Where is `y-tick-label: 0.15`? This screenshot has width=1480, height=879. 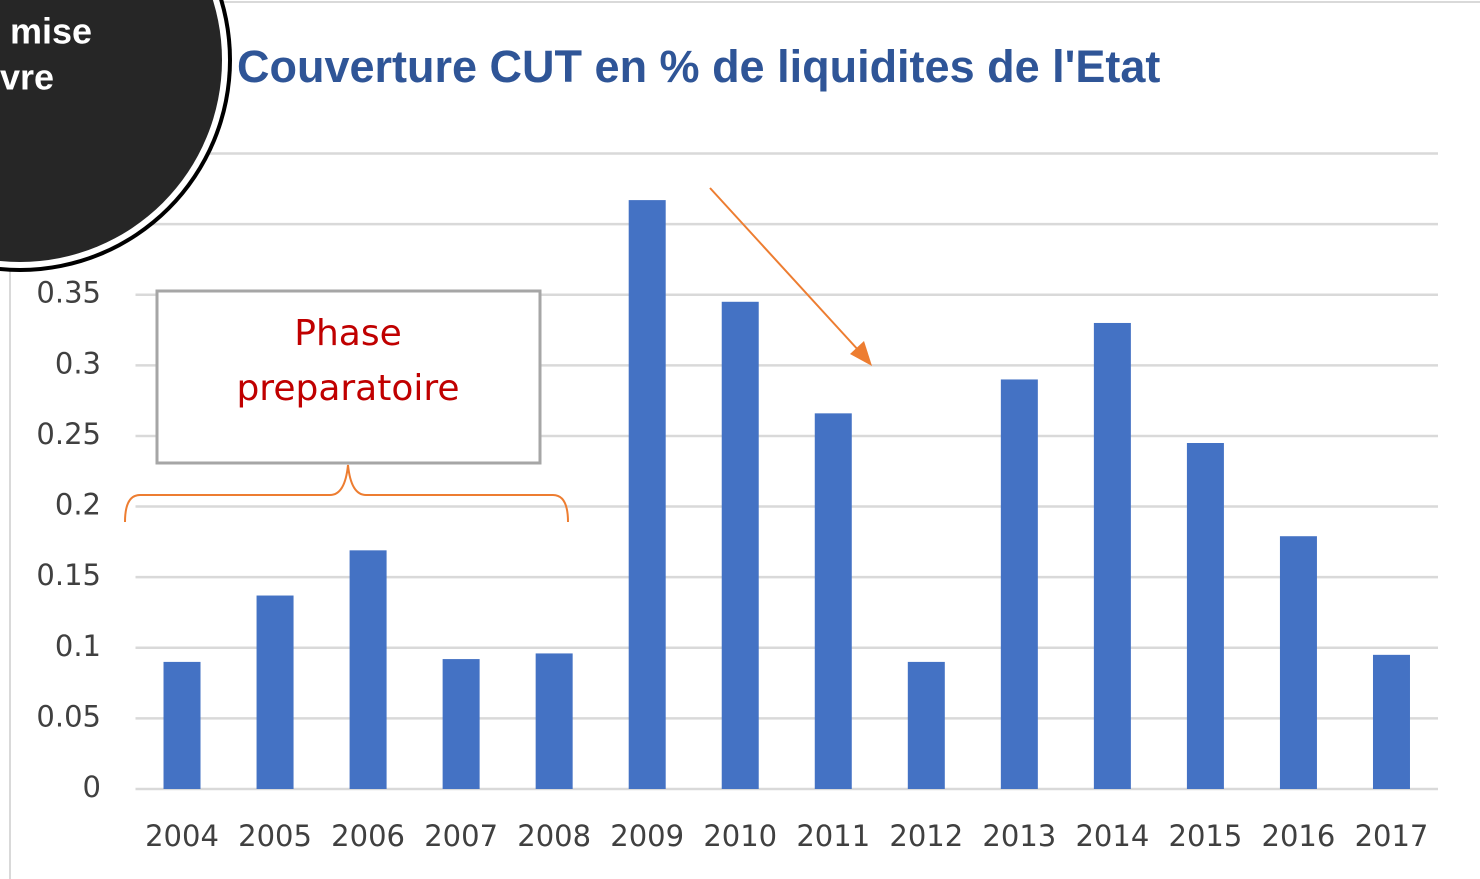
y-tick-label: 0.15 is located at coordinates (68, 575).